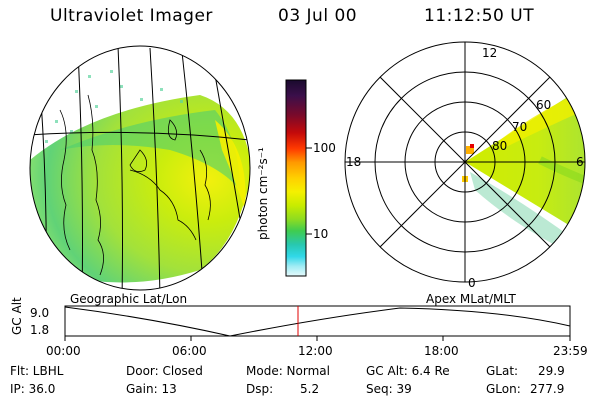 The height and width of the screenshot is (400, 600). What do you see at coordinates (502, 371) in the screenshot?
I see `glat-label: GLat:` at bounding box center [502, 371].